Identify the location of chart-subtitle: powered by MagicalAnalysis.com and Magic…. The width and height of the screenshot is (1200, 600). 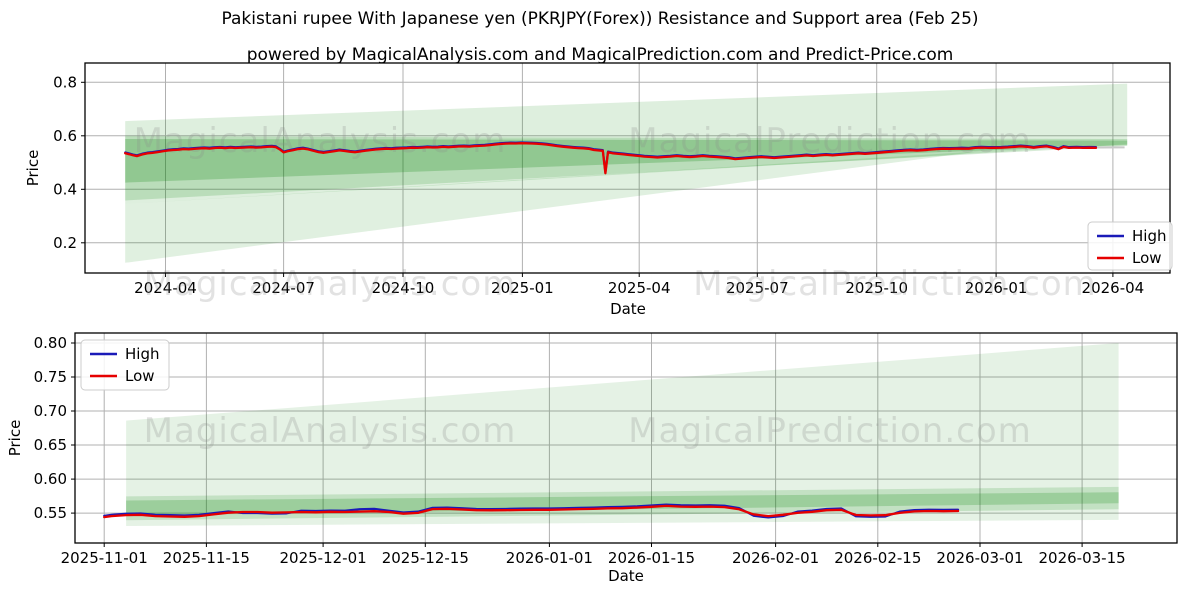
(600, 55).